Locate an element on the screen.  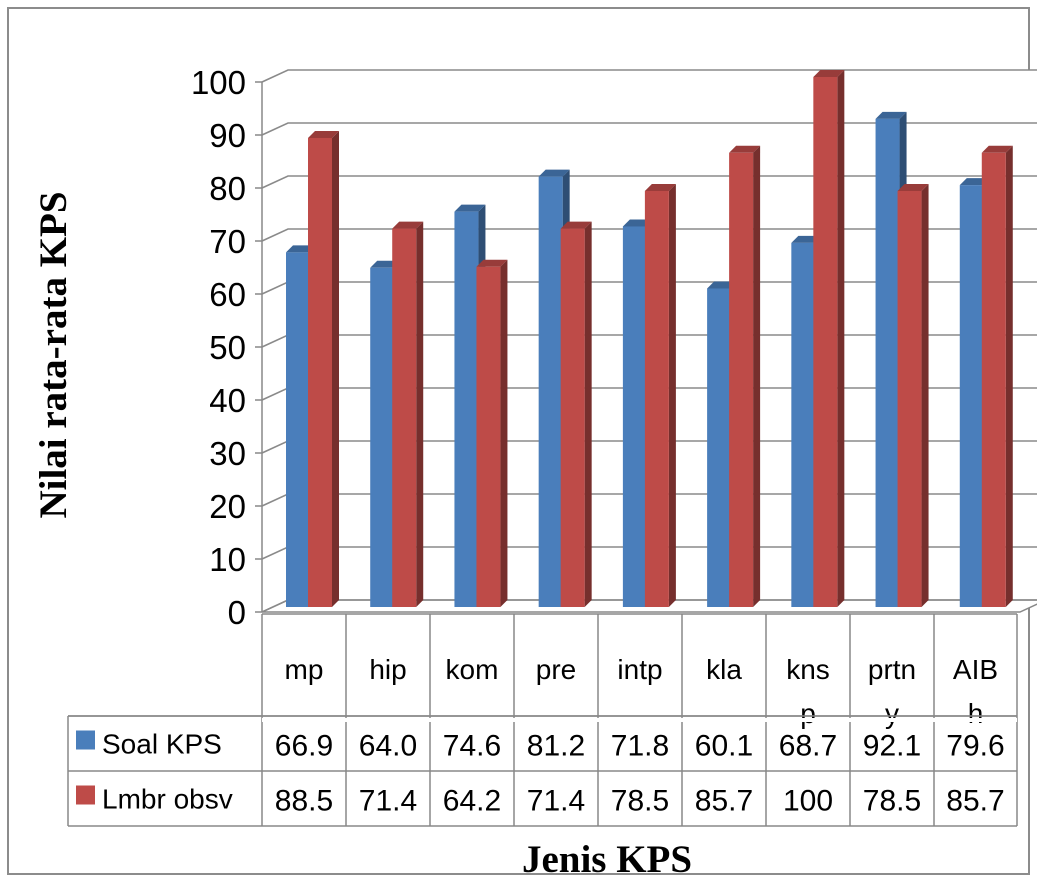
category-label: kla is located at coordinates (724, 669).